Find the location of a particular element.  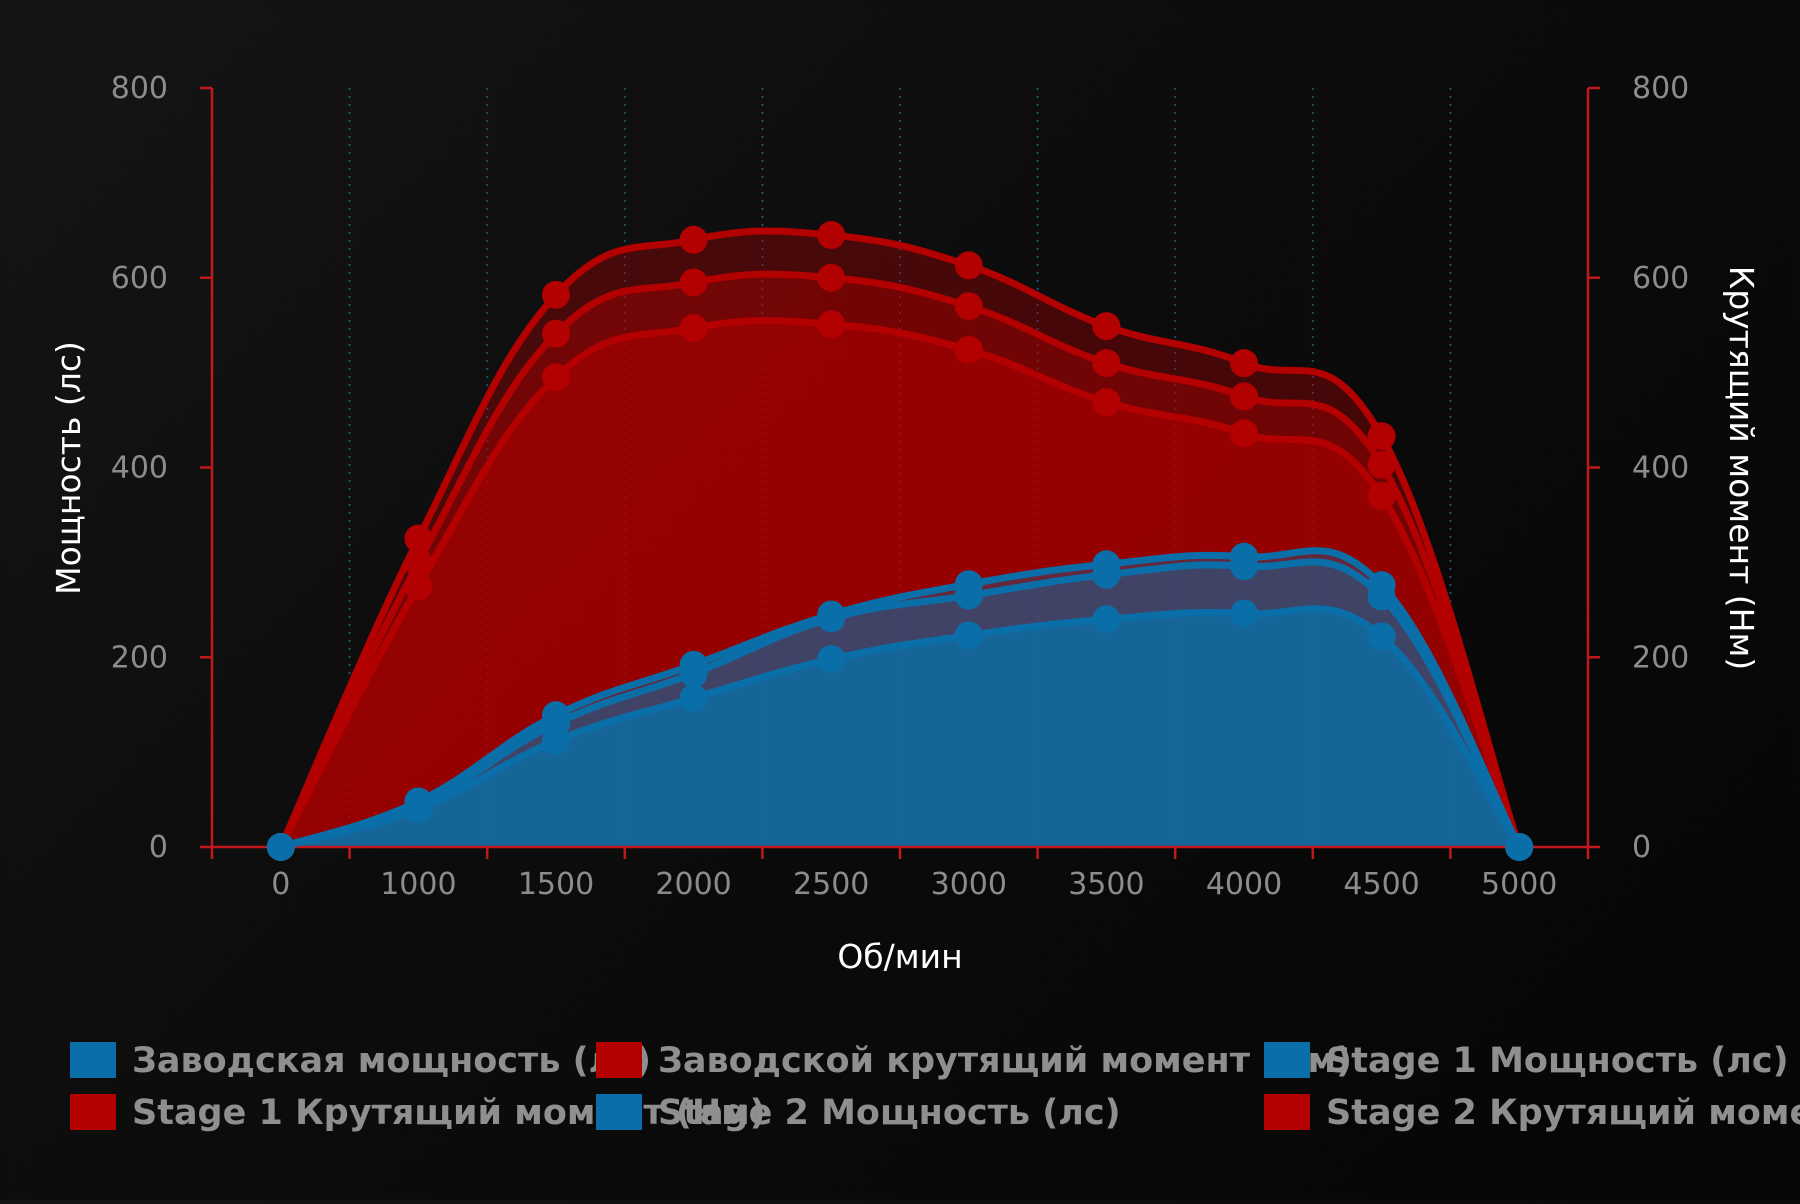

y-tick-label-left: 800 is located at coordinates (139, 88).